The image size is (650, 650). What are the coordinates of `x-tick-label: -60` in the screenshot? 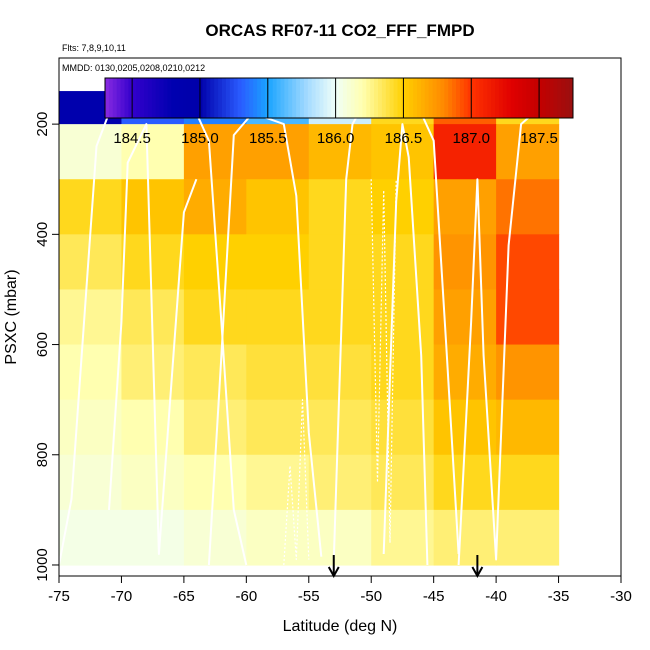 It's located at (246, 596).